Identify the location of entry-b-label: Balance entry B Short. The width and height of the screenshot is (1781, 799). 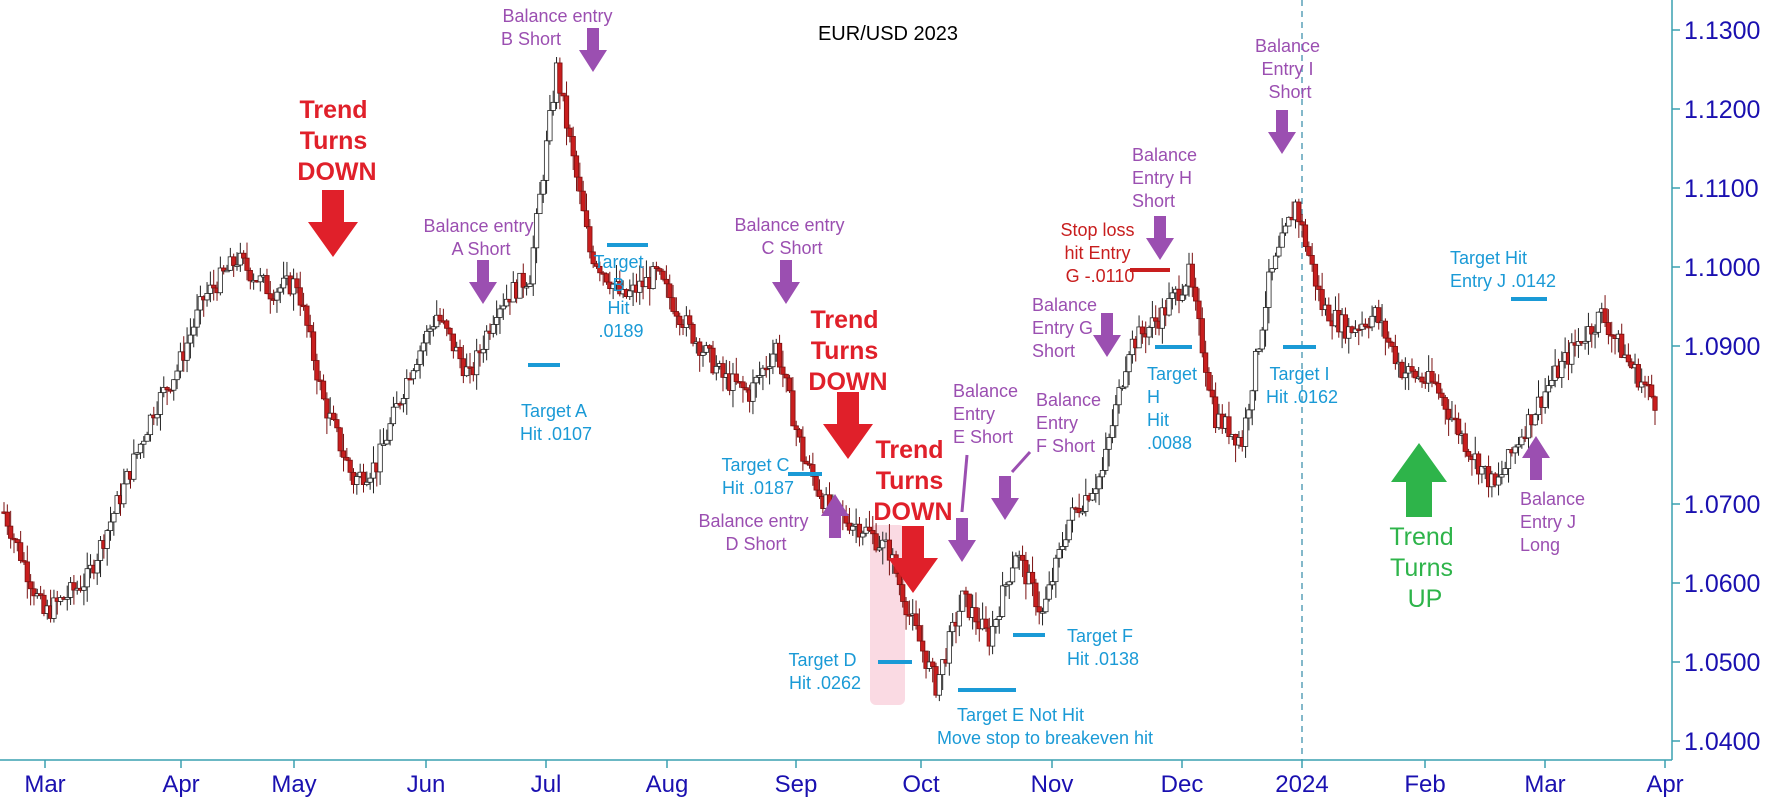
(559, 27).